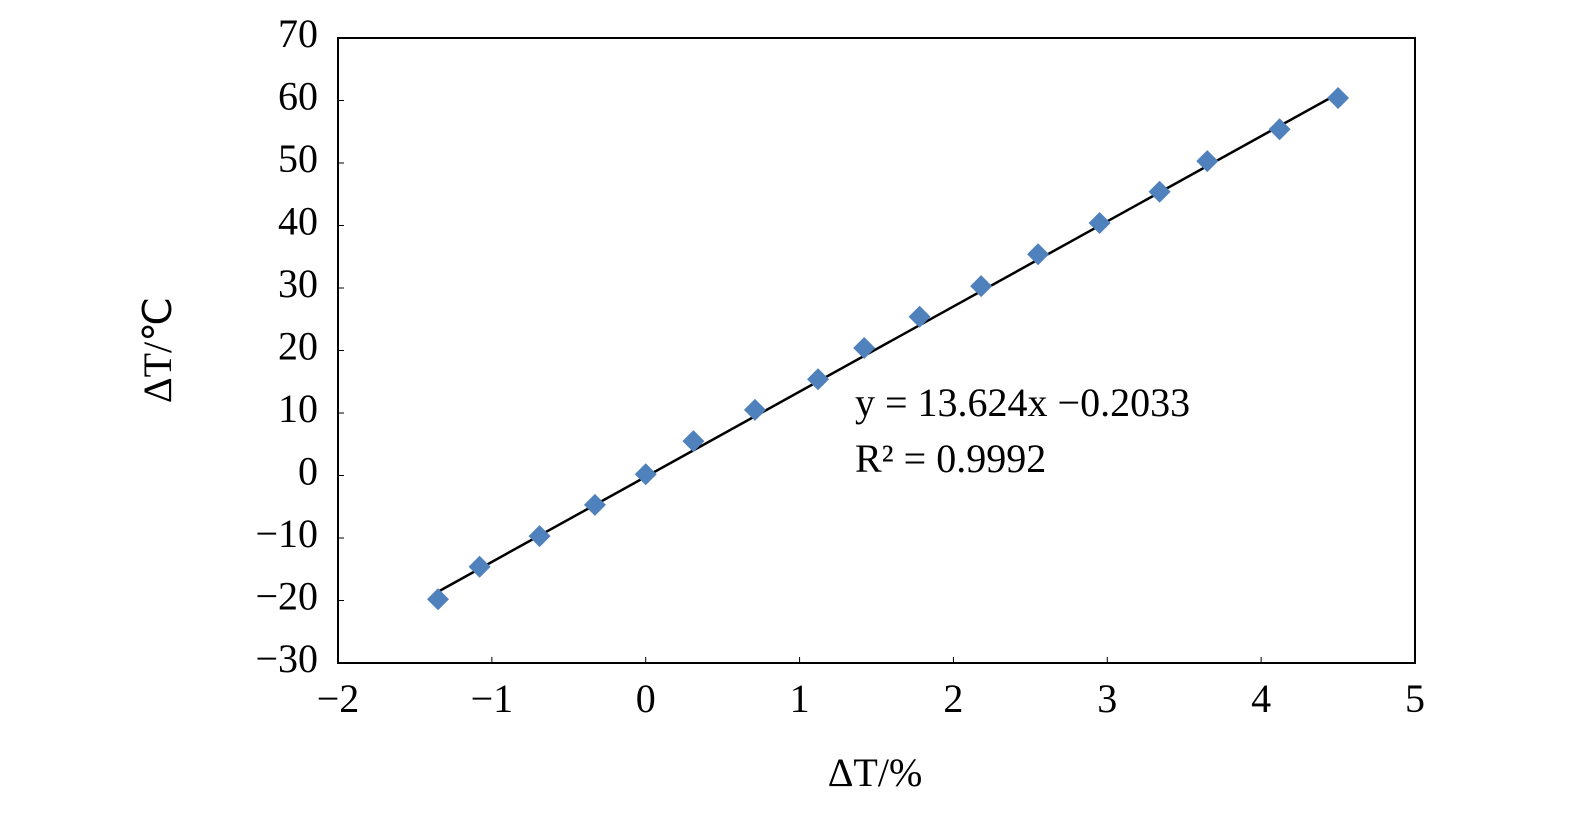 This screenshot has width=1575, height=817. What do you see at coordinates (286, 533) in the screenshot?
I see `y-tick-label: −10` at bounding box center [286, 533].